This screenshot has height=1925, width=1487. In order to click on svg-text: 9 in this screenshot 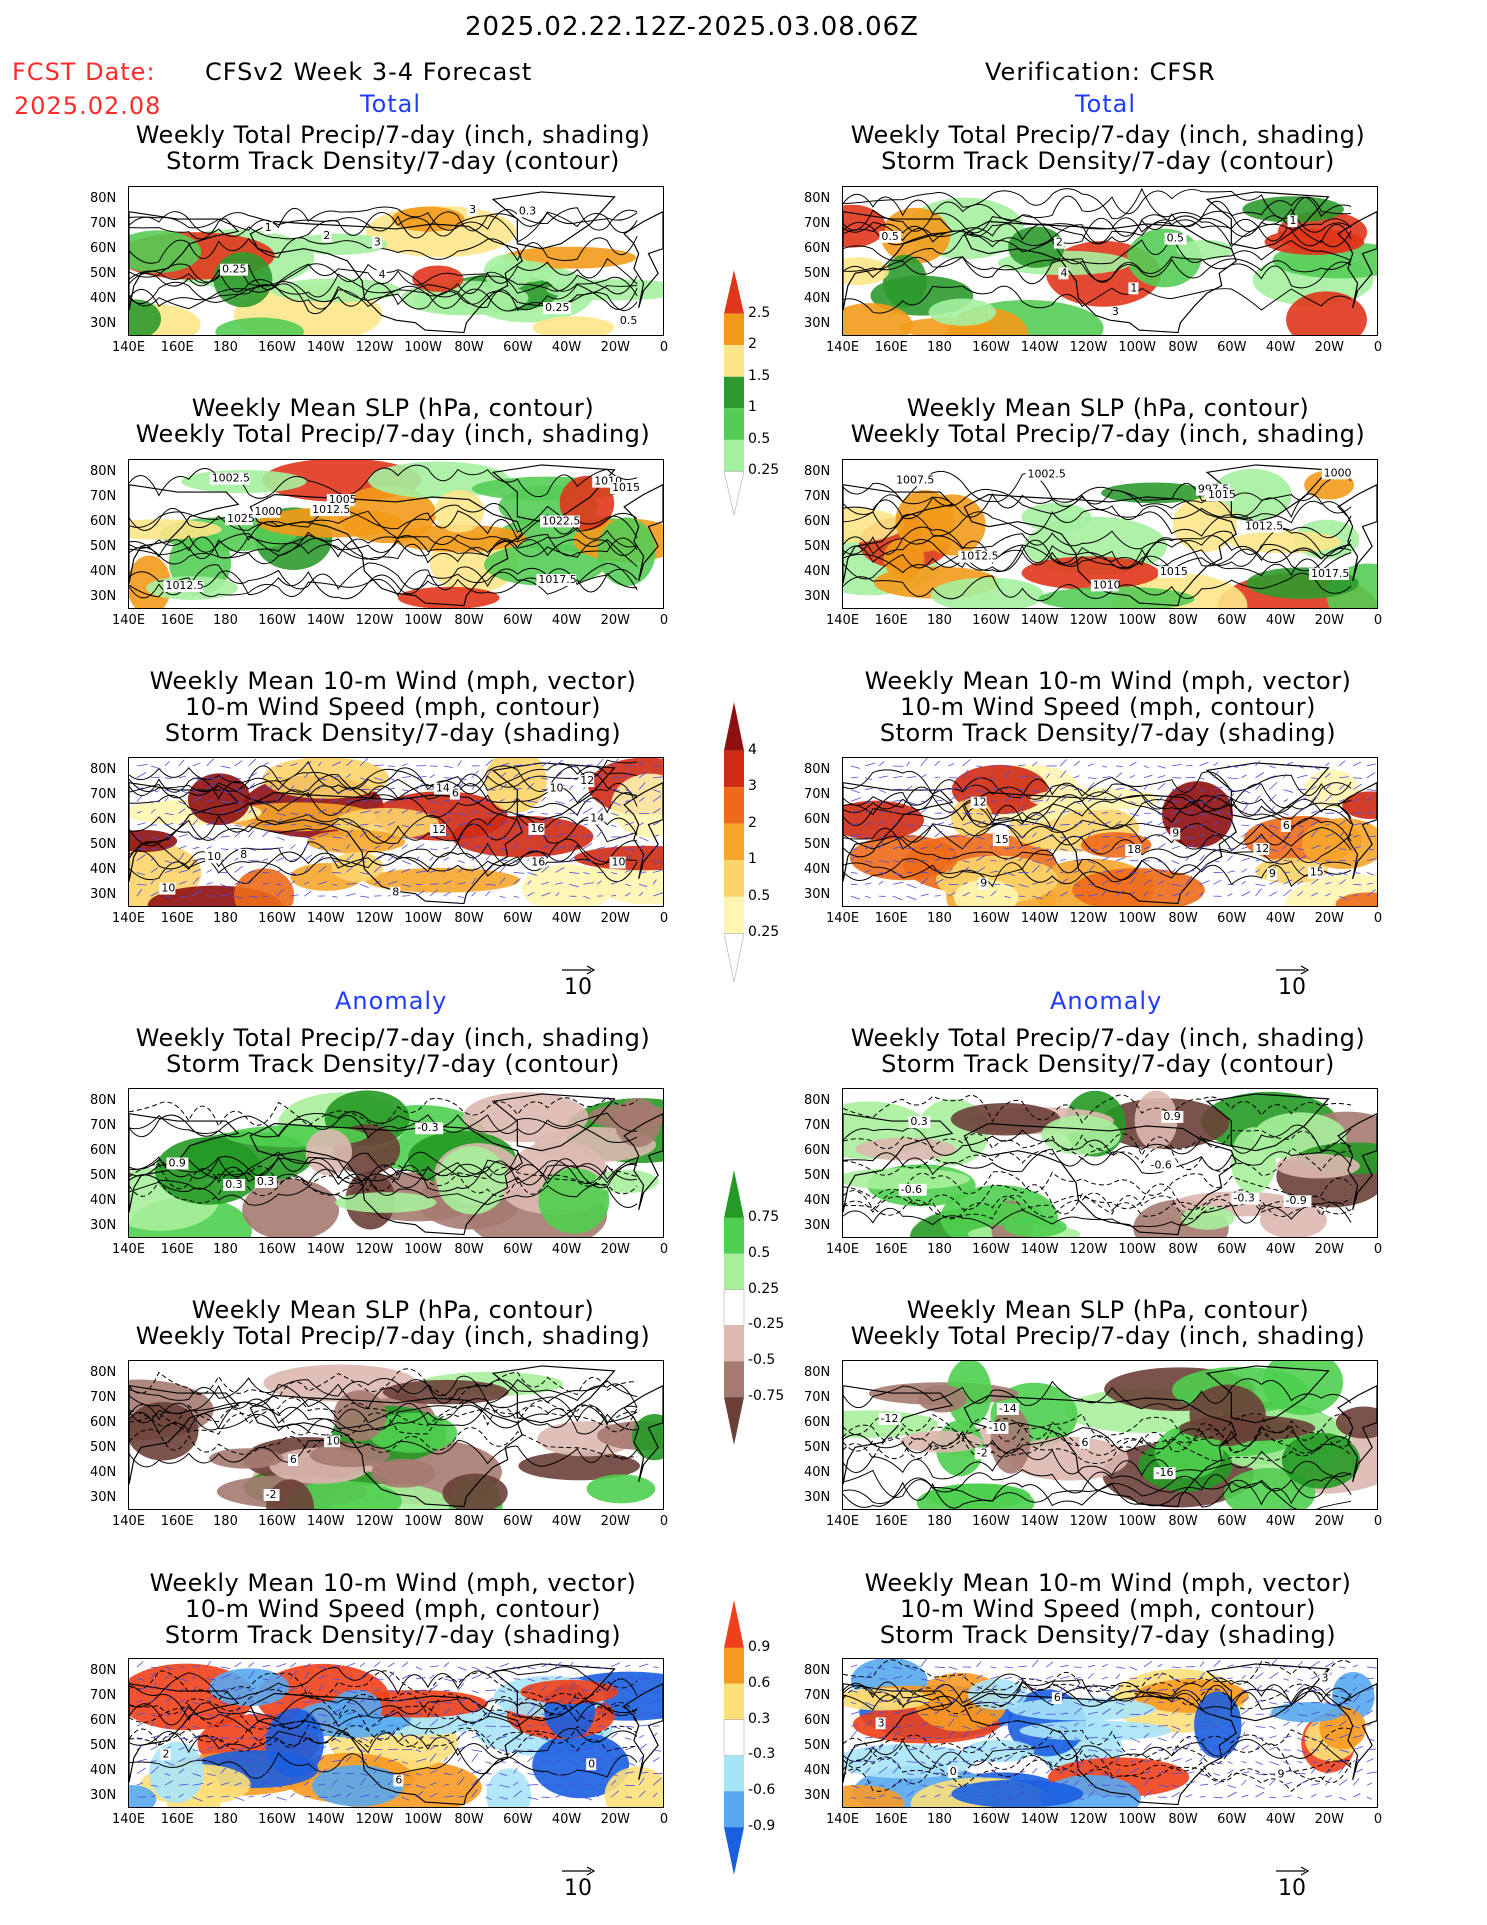, I will do `click(1272, 873)`.